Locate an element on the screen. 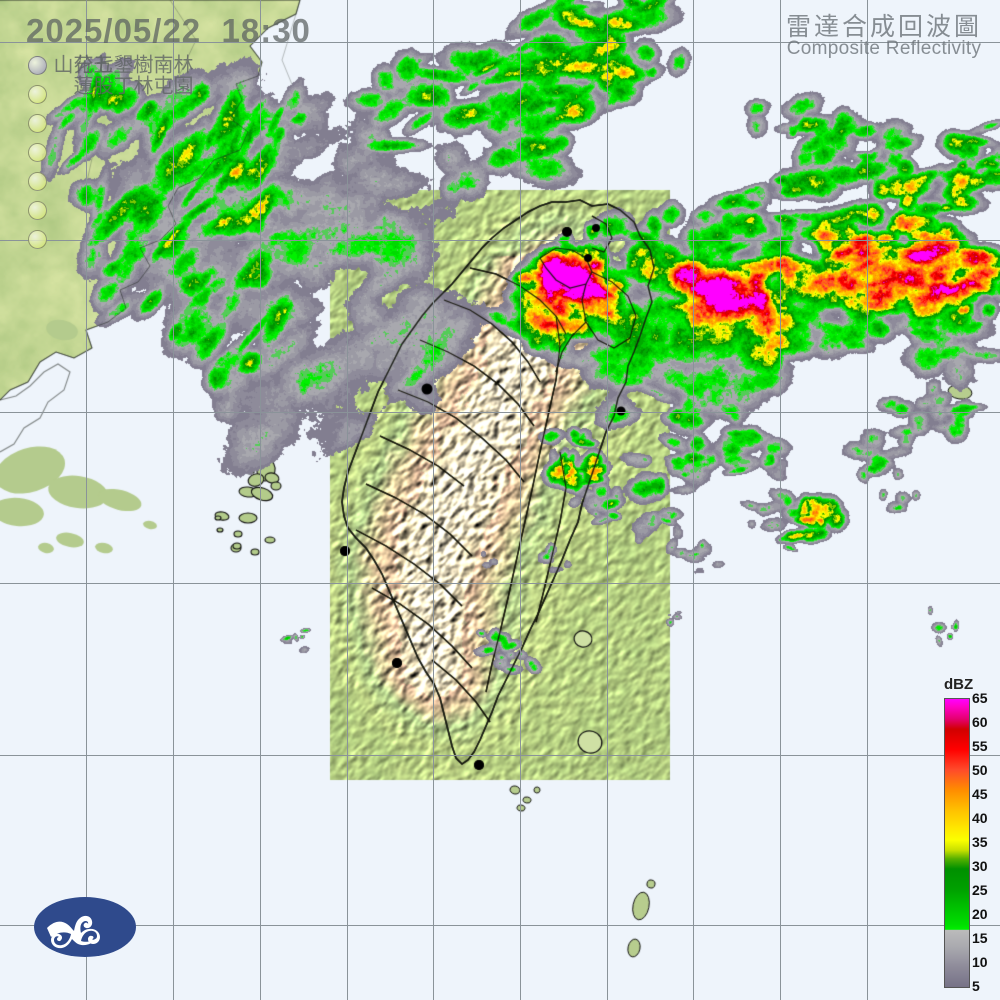 This screenshot has height=1000, width=1000. dbz-tick-60: 60 is located at coordinates (980, 722).